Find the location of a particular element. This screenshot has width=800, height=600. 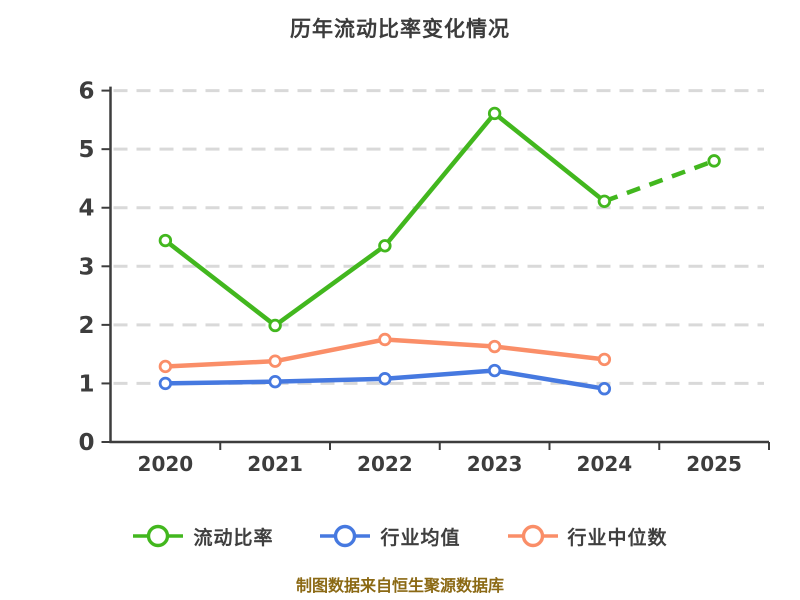

y-tick-label: 0 is located at coordinates (86, 443).